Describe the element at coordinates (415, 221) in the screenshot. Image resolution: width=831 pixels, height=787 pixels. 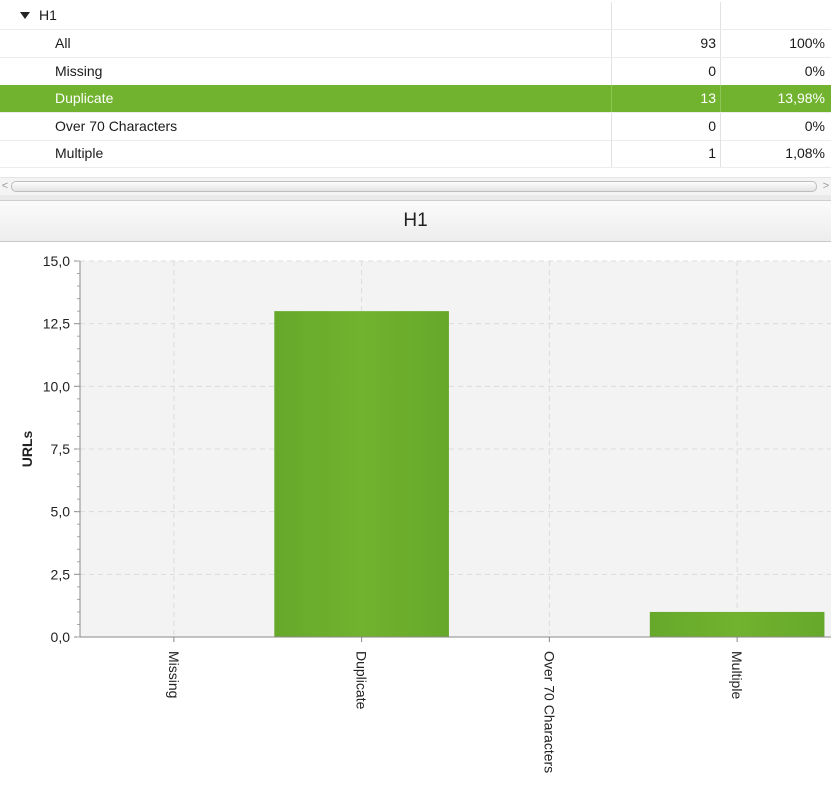
I see `chart-title: H1` at that location.